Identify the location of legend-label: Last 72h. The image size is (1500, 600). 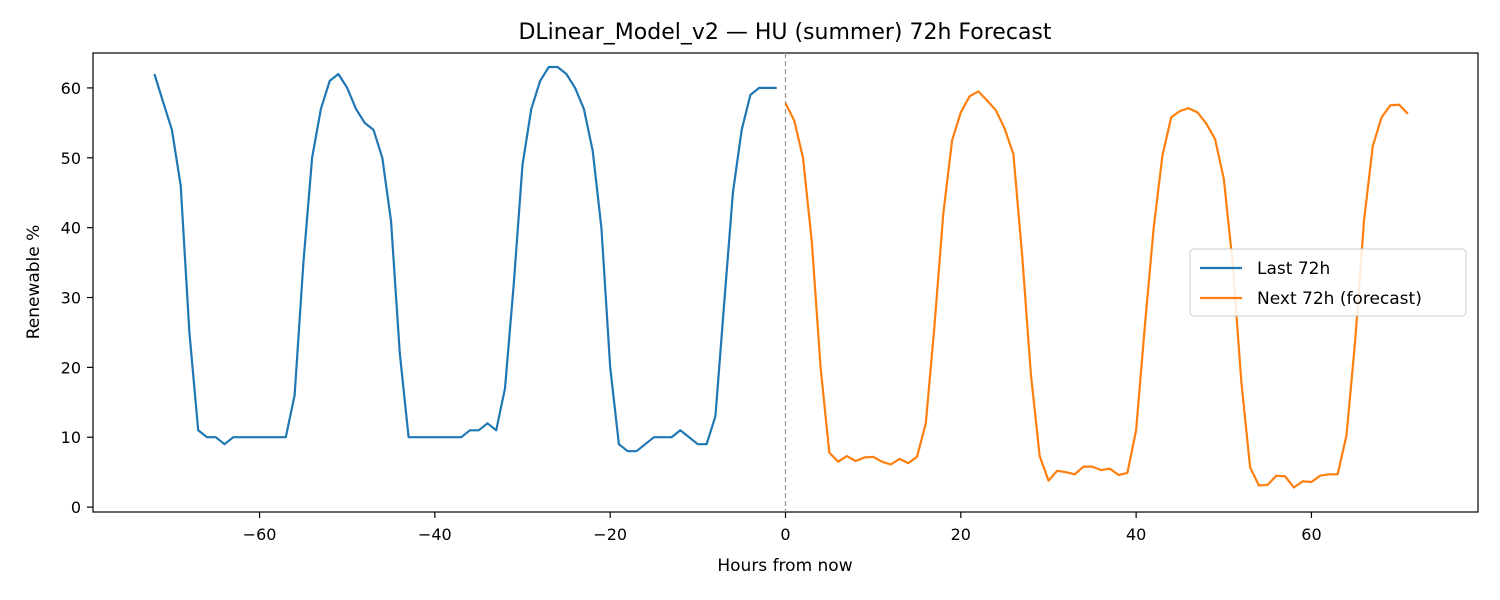
(1293, 269).